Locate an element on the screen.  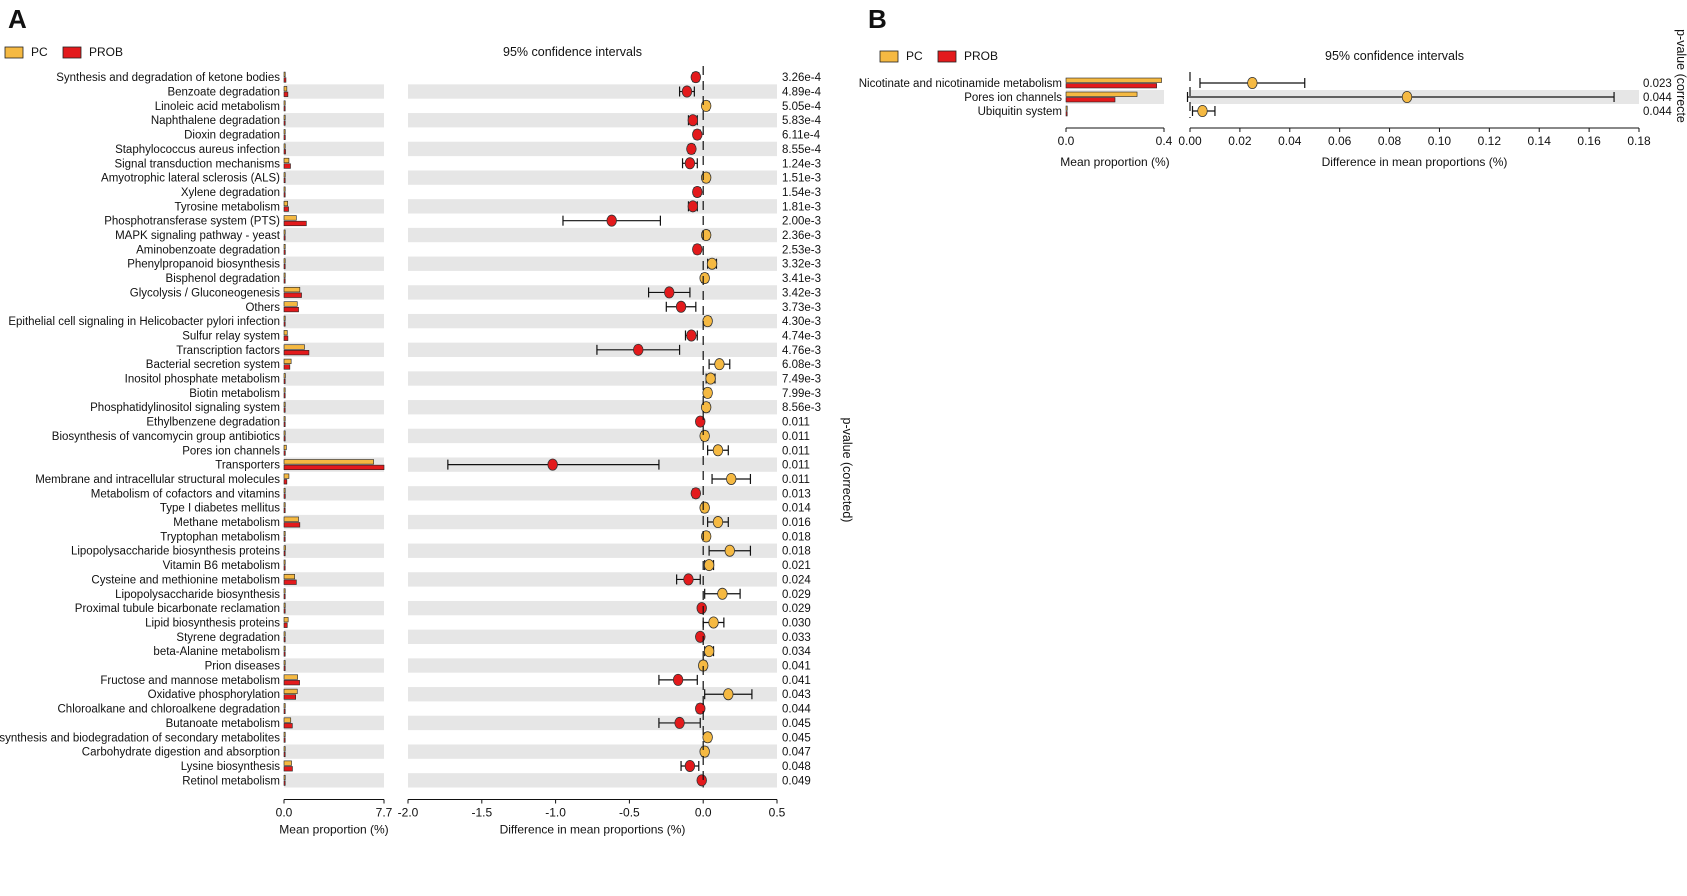
p-value-label: 0.044 is located at coordinates (1657, 98).